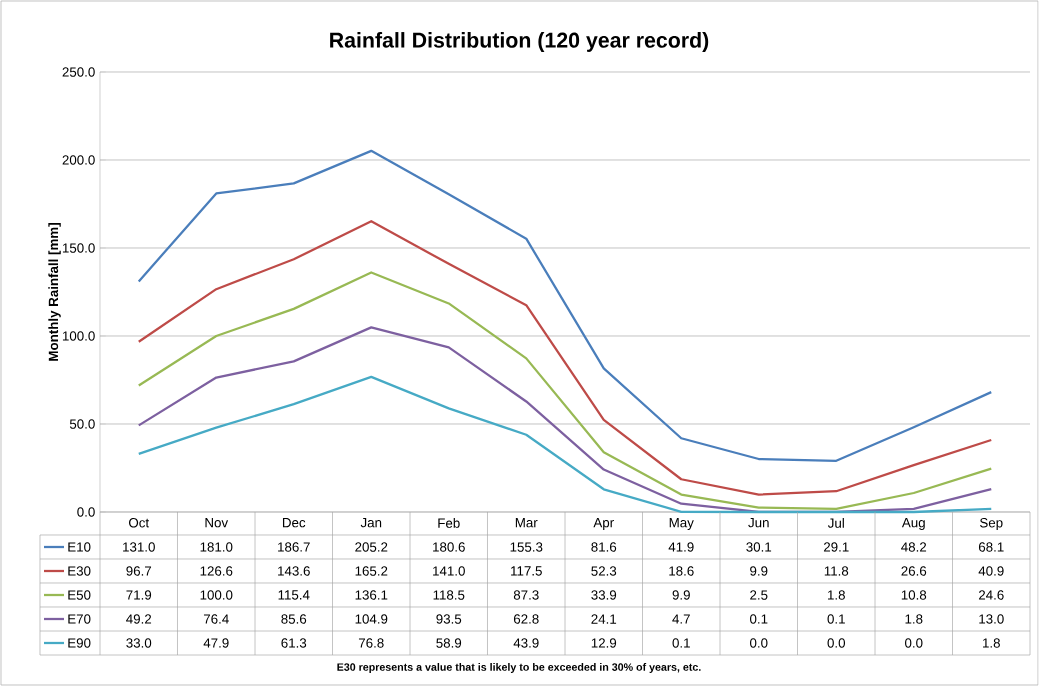 This screenshot has height=686, width=1039. What do you see at coordinates (371, 571) in the screenshot?
I see `data-label: 165.2` at bounding box center [371, 571].